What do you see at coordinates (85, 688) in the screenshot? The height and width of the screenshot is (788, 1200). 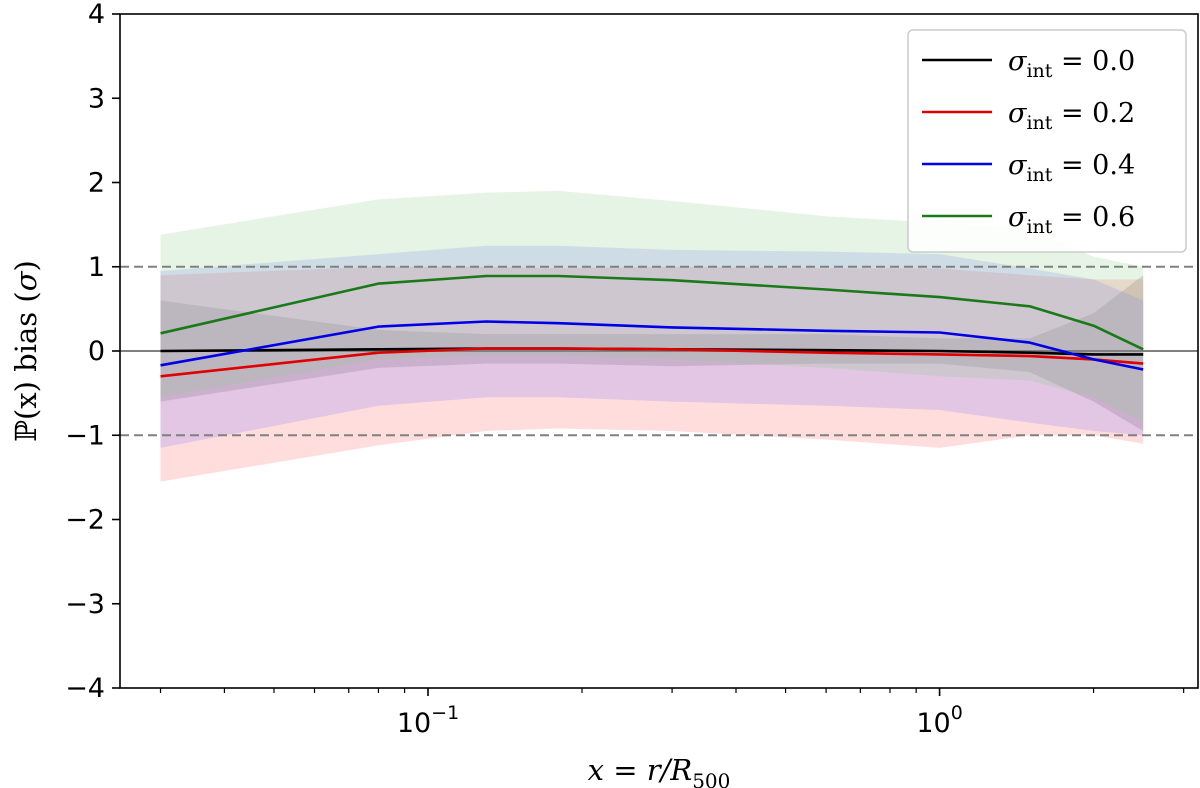 I see `y-tick-label-8: −4` at bounding box center [85, 688].